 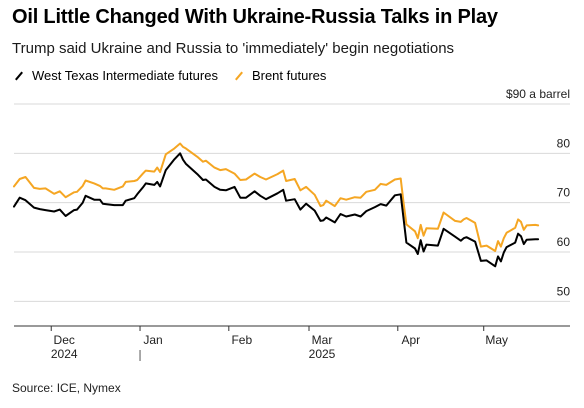 I want to click on source-note: Source: ICE, Nymex, so click(x=66, y=388).